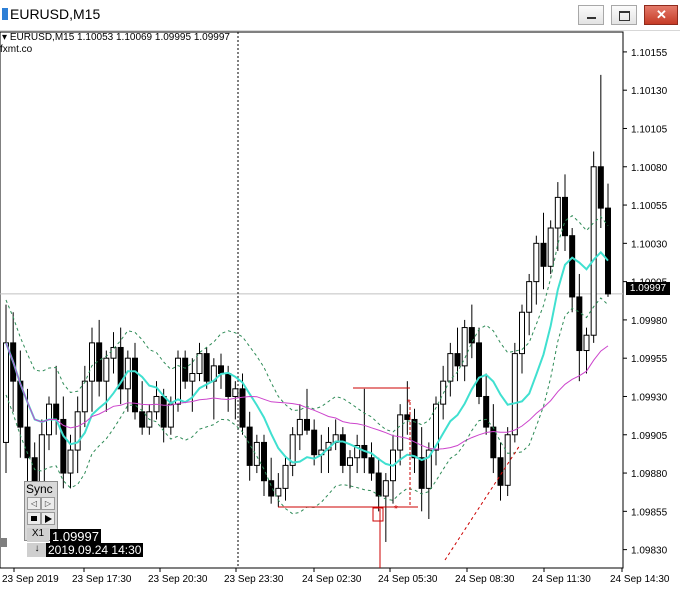 The width and height of the screenshot is (680, 594). I want to click on window-title-bar: EURUSD,M15, so click(340, 15).